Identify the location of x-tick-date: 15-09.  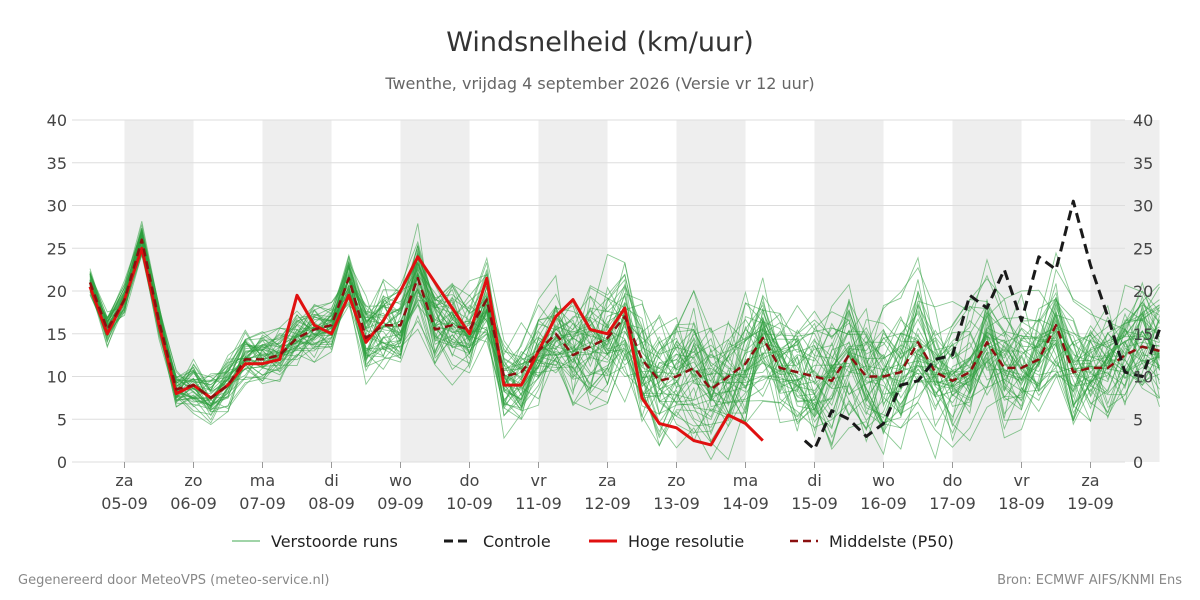
(814, 503).